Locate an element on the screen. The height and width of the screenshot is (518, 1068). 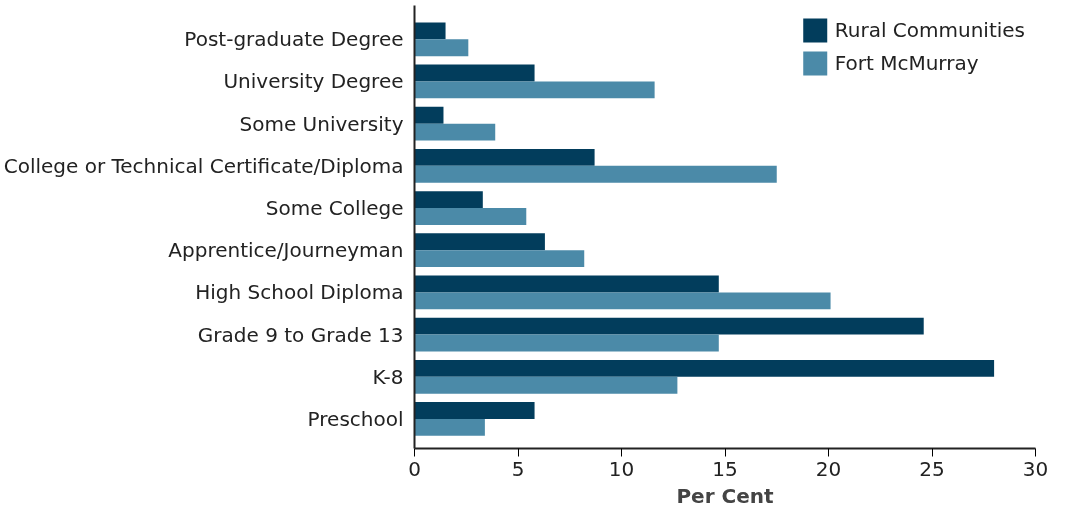
x-tick-label: 5 is located at coordinates (518, 468).